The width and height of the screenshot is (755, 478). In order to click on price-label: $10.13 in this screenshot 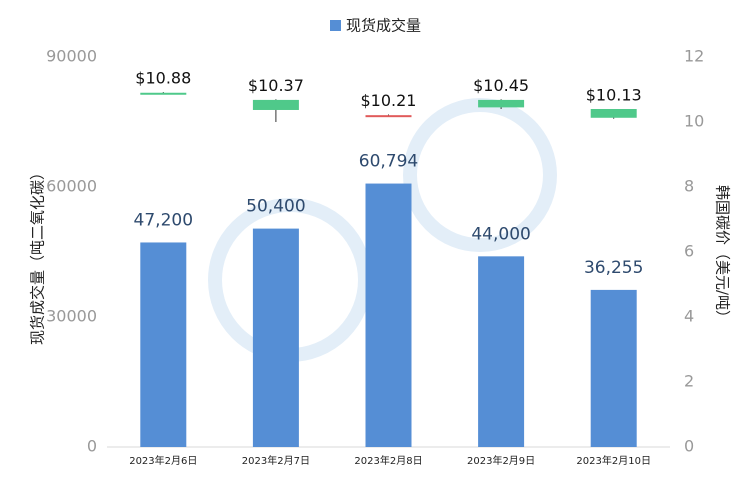, I will do `click(614, 95)`.